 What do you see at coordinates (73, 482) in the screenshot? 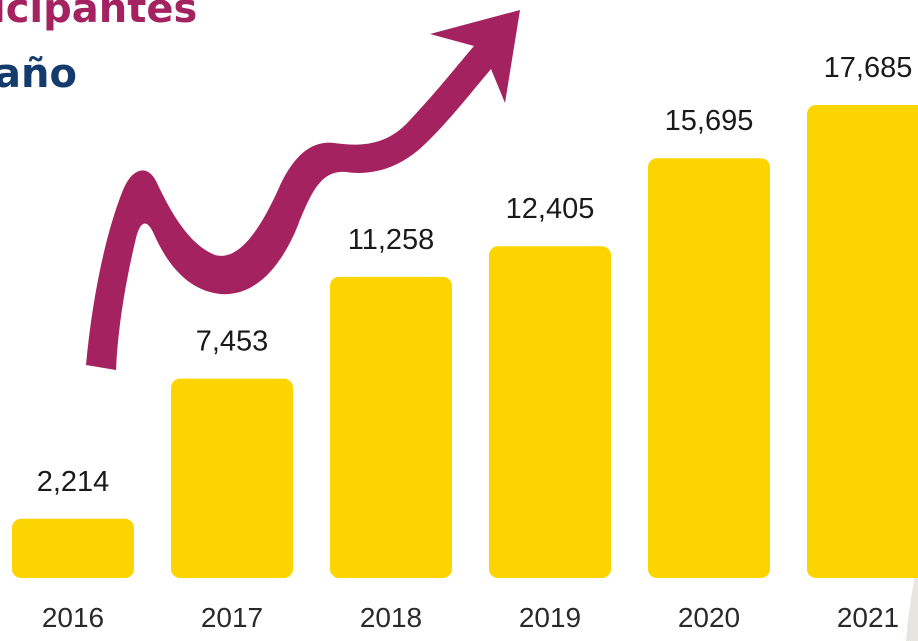
I see `value-label-2016: 2,214` at bounding box center [73, 482].